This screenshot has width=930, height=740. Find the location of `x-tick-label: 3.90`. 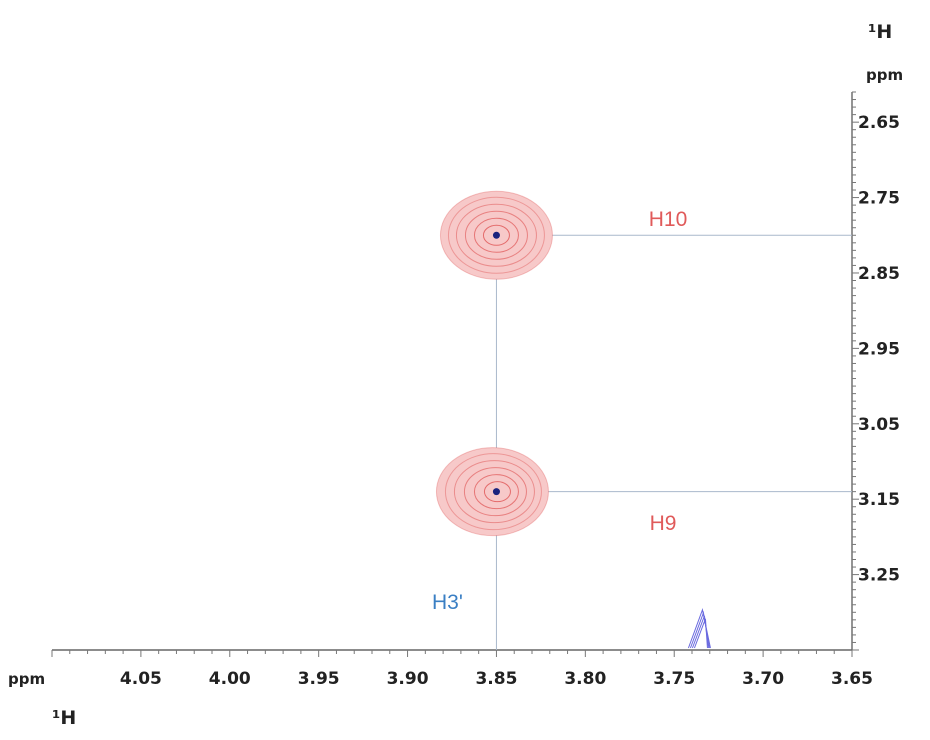

x-tick-label: 3.90 is located at coordinates (408, 679).